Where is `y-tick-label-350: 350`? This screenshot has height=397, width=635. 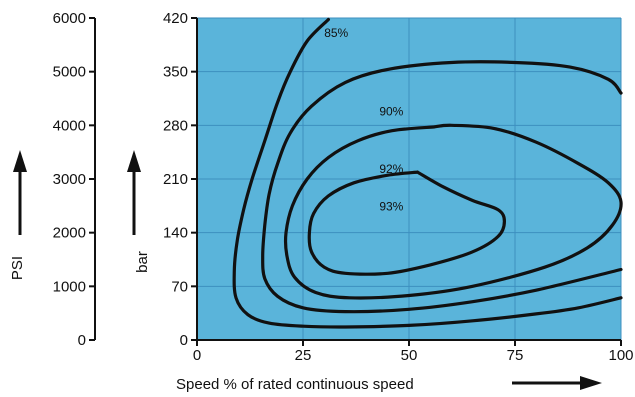
y-tick-label-350: 350 is located at coordinates (175, 72).